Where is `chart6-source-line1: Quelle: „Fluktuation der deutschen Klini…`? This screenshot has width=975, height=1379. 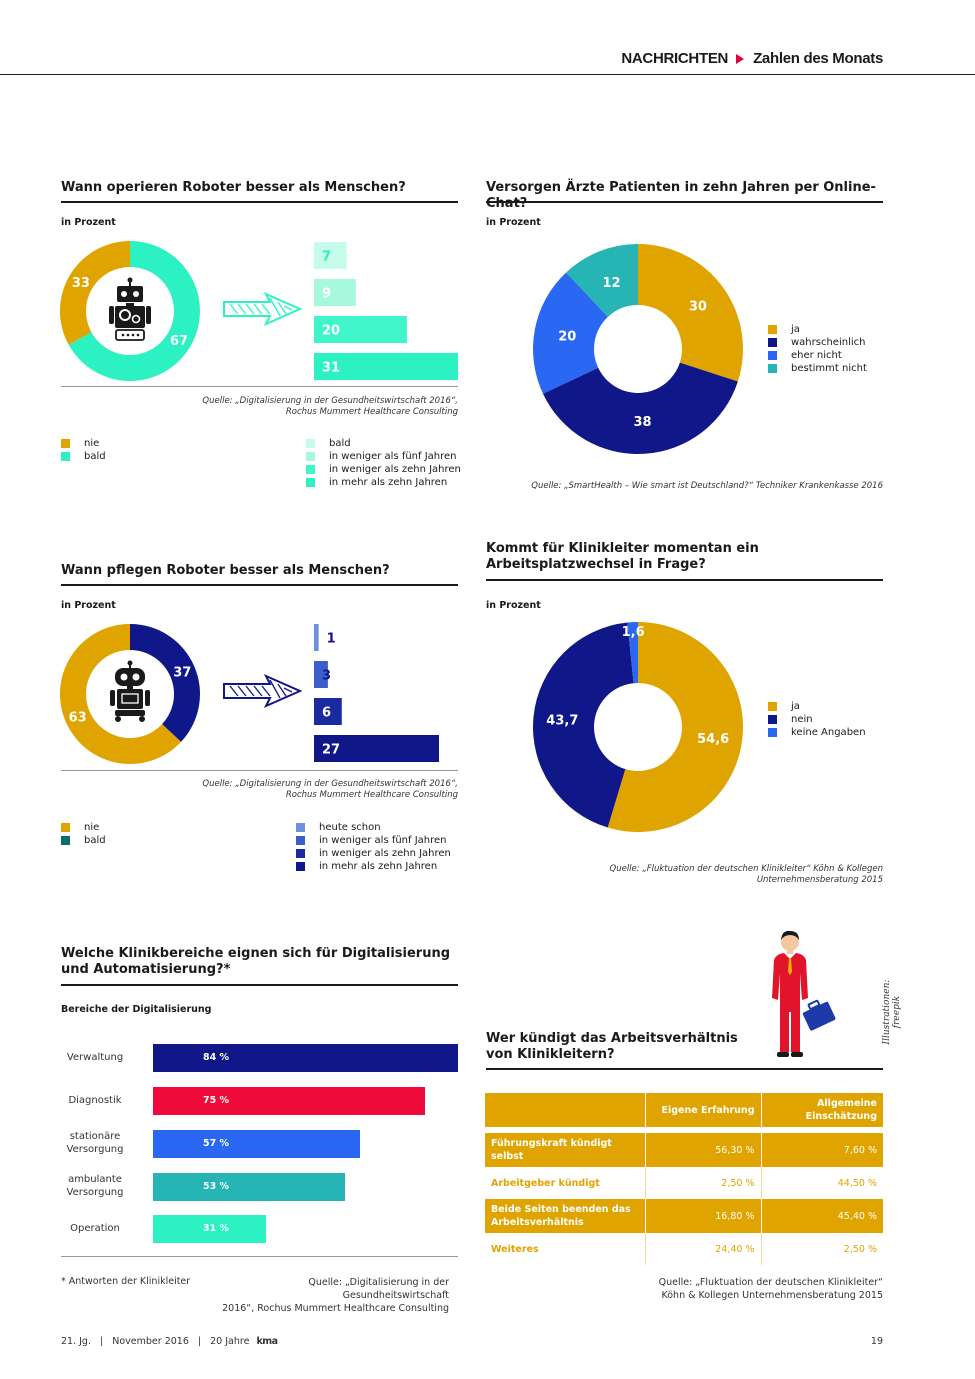
chart6-source-line1: Quelle: „Fluktuation der deutschen Klini… is located at coordinates (770, 1282).